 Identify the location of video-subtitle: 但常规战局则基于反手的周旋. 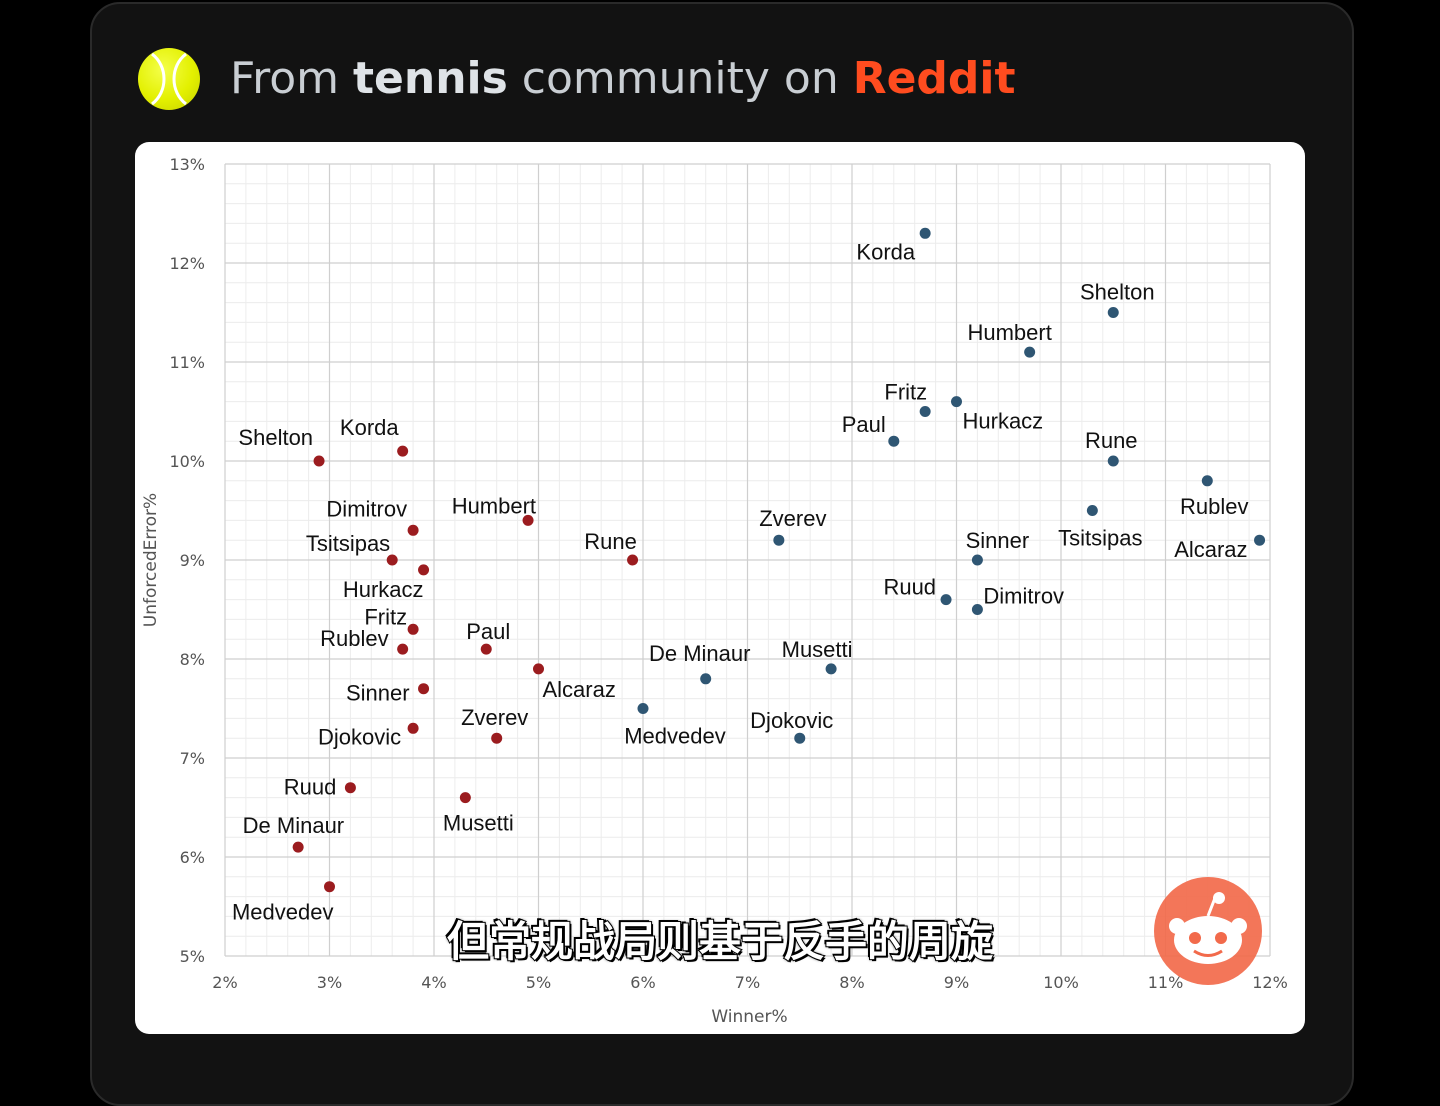
(720, 941).